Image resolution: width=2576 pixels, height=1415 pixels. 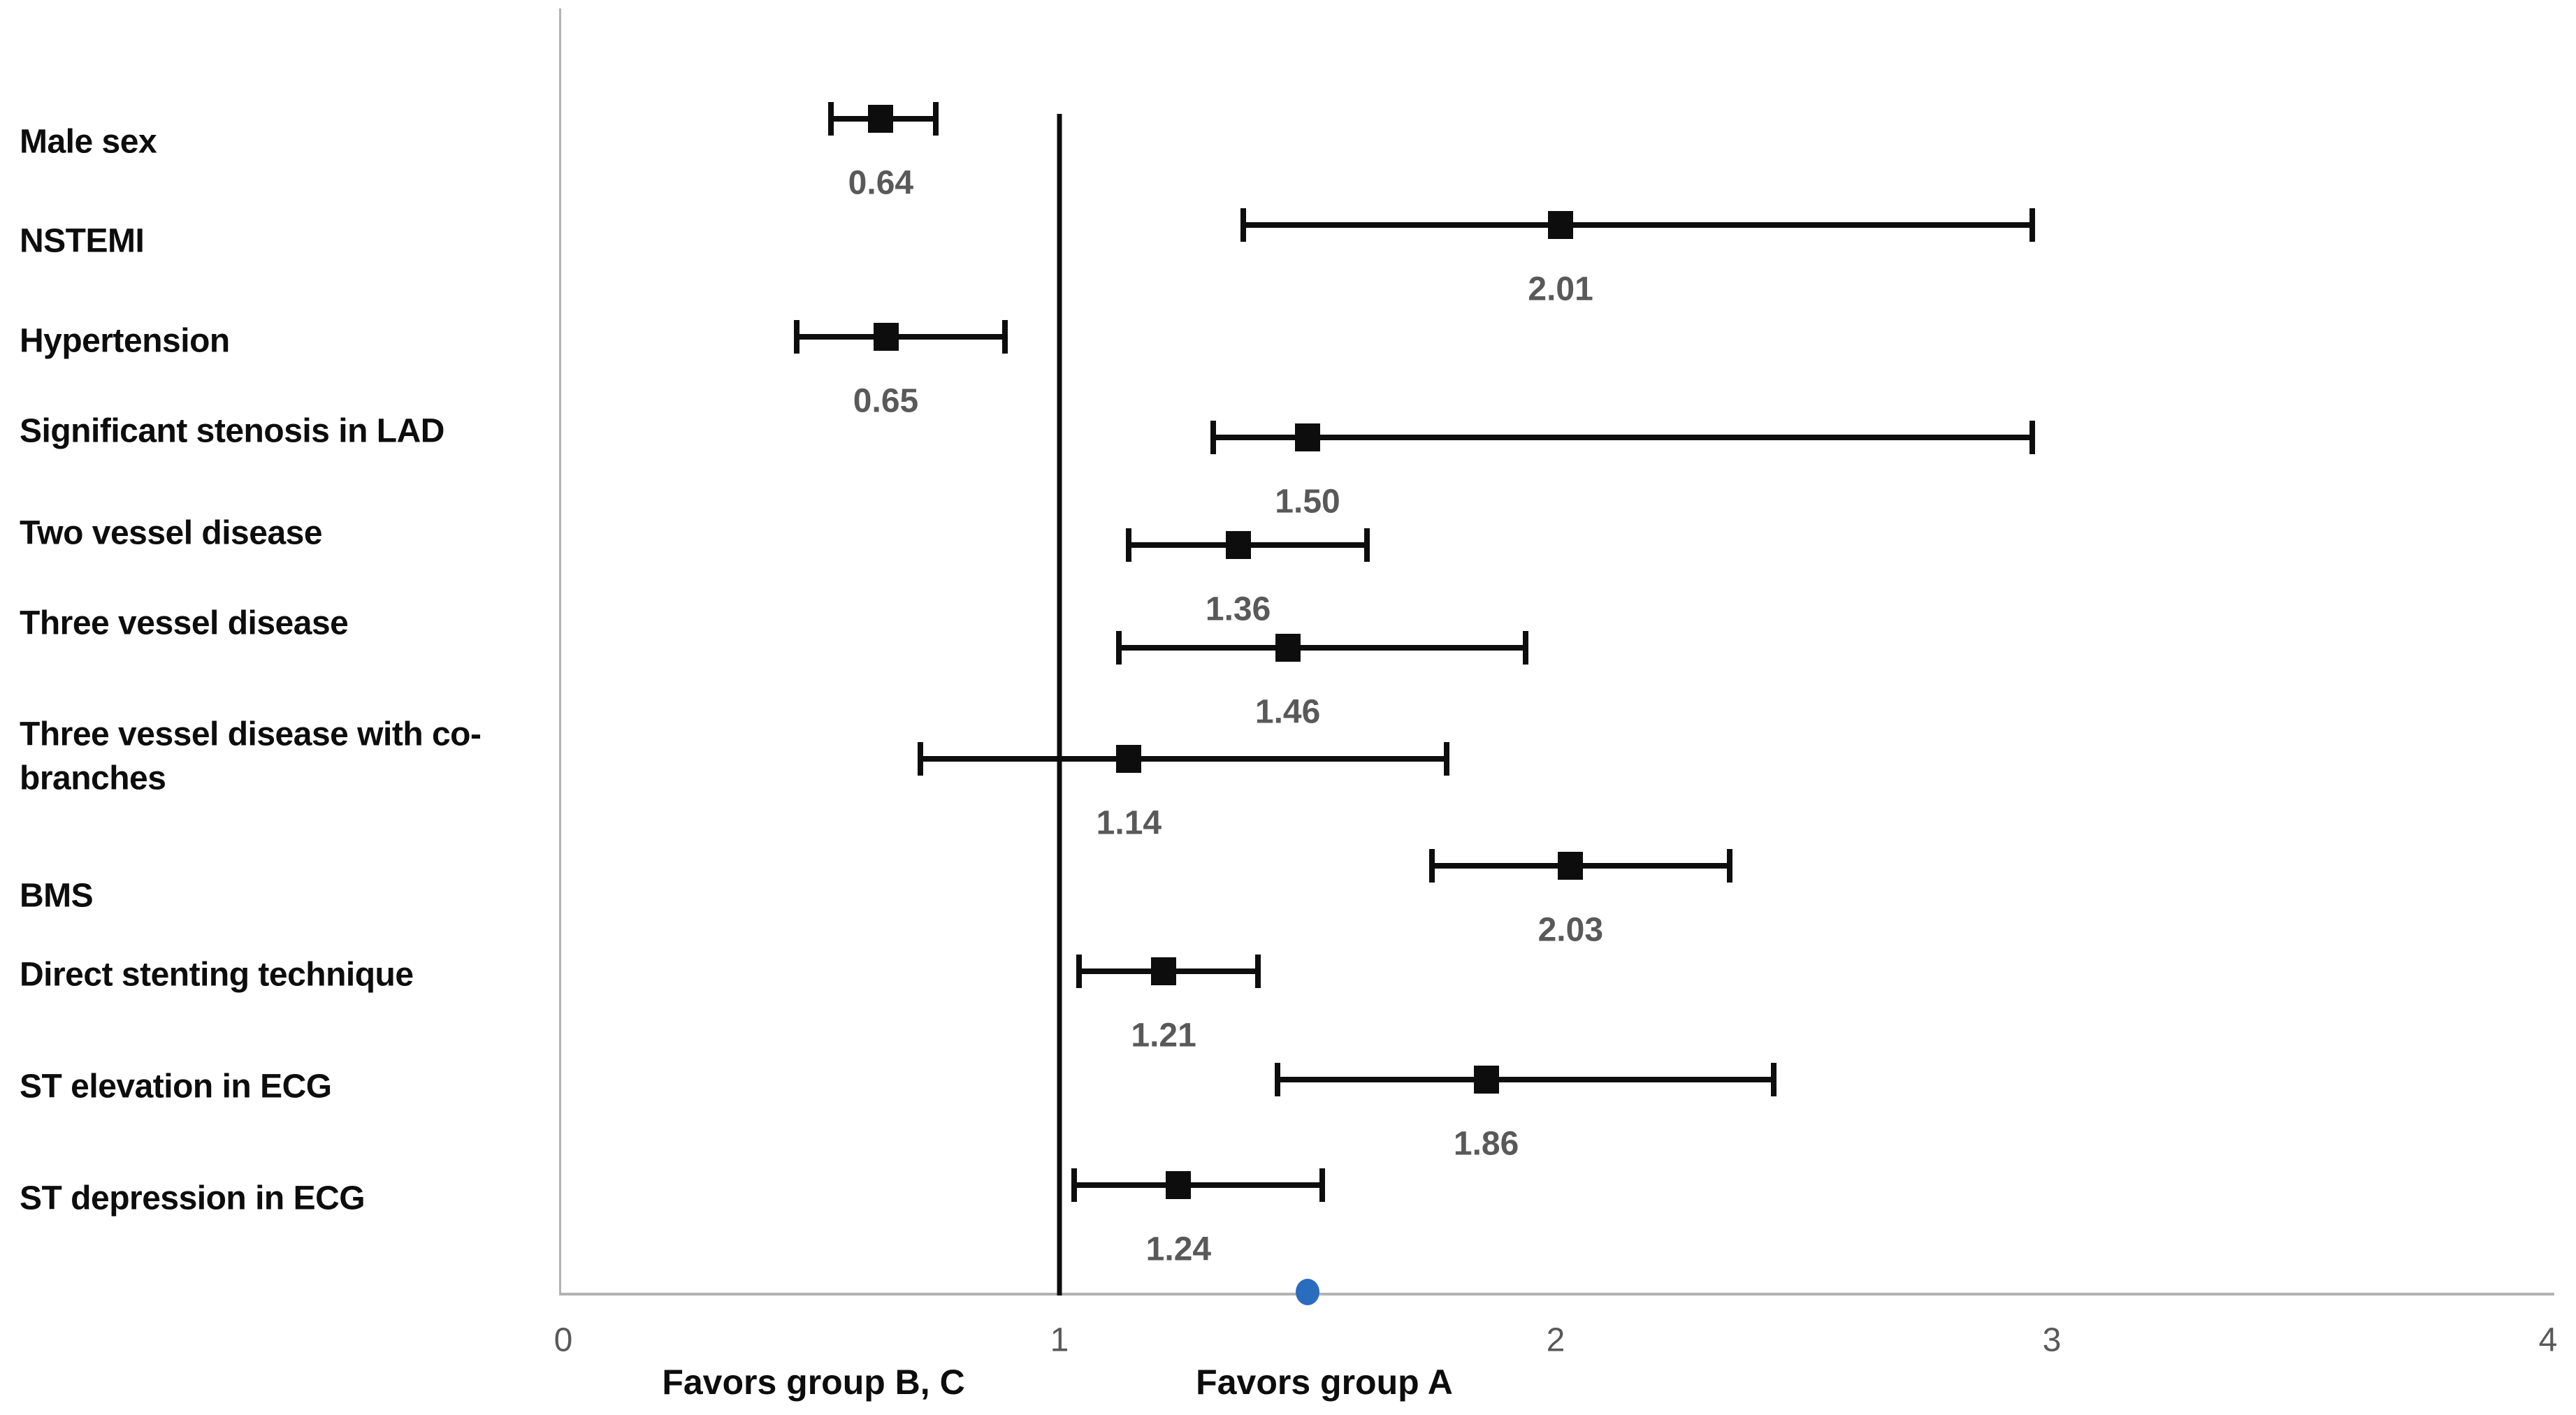 What do you see at coordinates (2548, 1340) in the screenshot?
I see `x-tick-label: 4` at bounding box center [2548, 1340].